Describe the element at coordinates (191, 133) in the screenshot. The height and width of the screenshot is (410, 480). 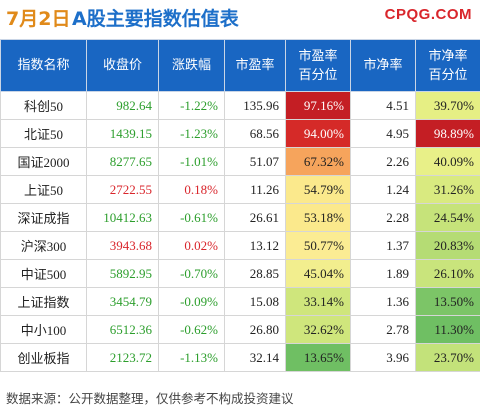
I see `change-cell: -1.23%` at that location.